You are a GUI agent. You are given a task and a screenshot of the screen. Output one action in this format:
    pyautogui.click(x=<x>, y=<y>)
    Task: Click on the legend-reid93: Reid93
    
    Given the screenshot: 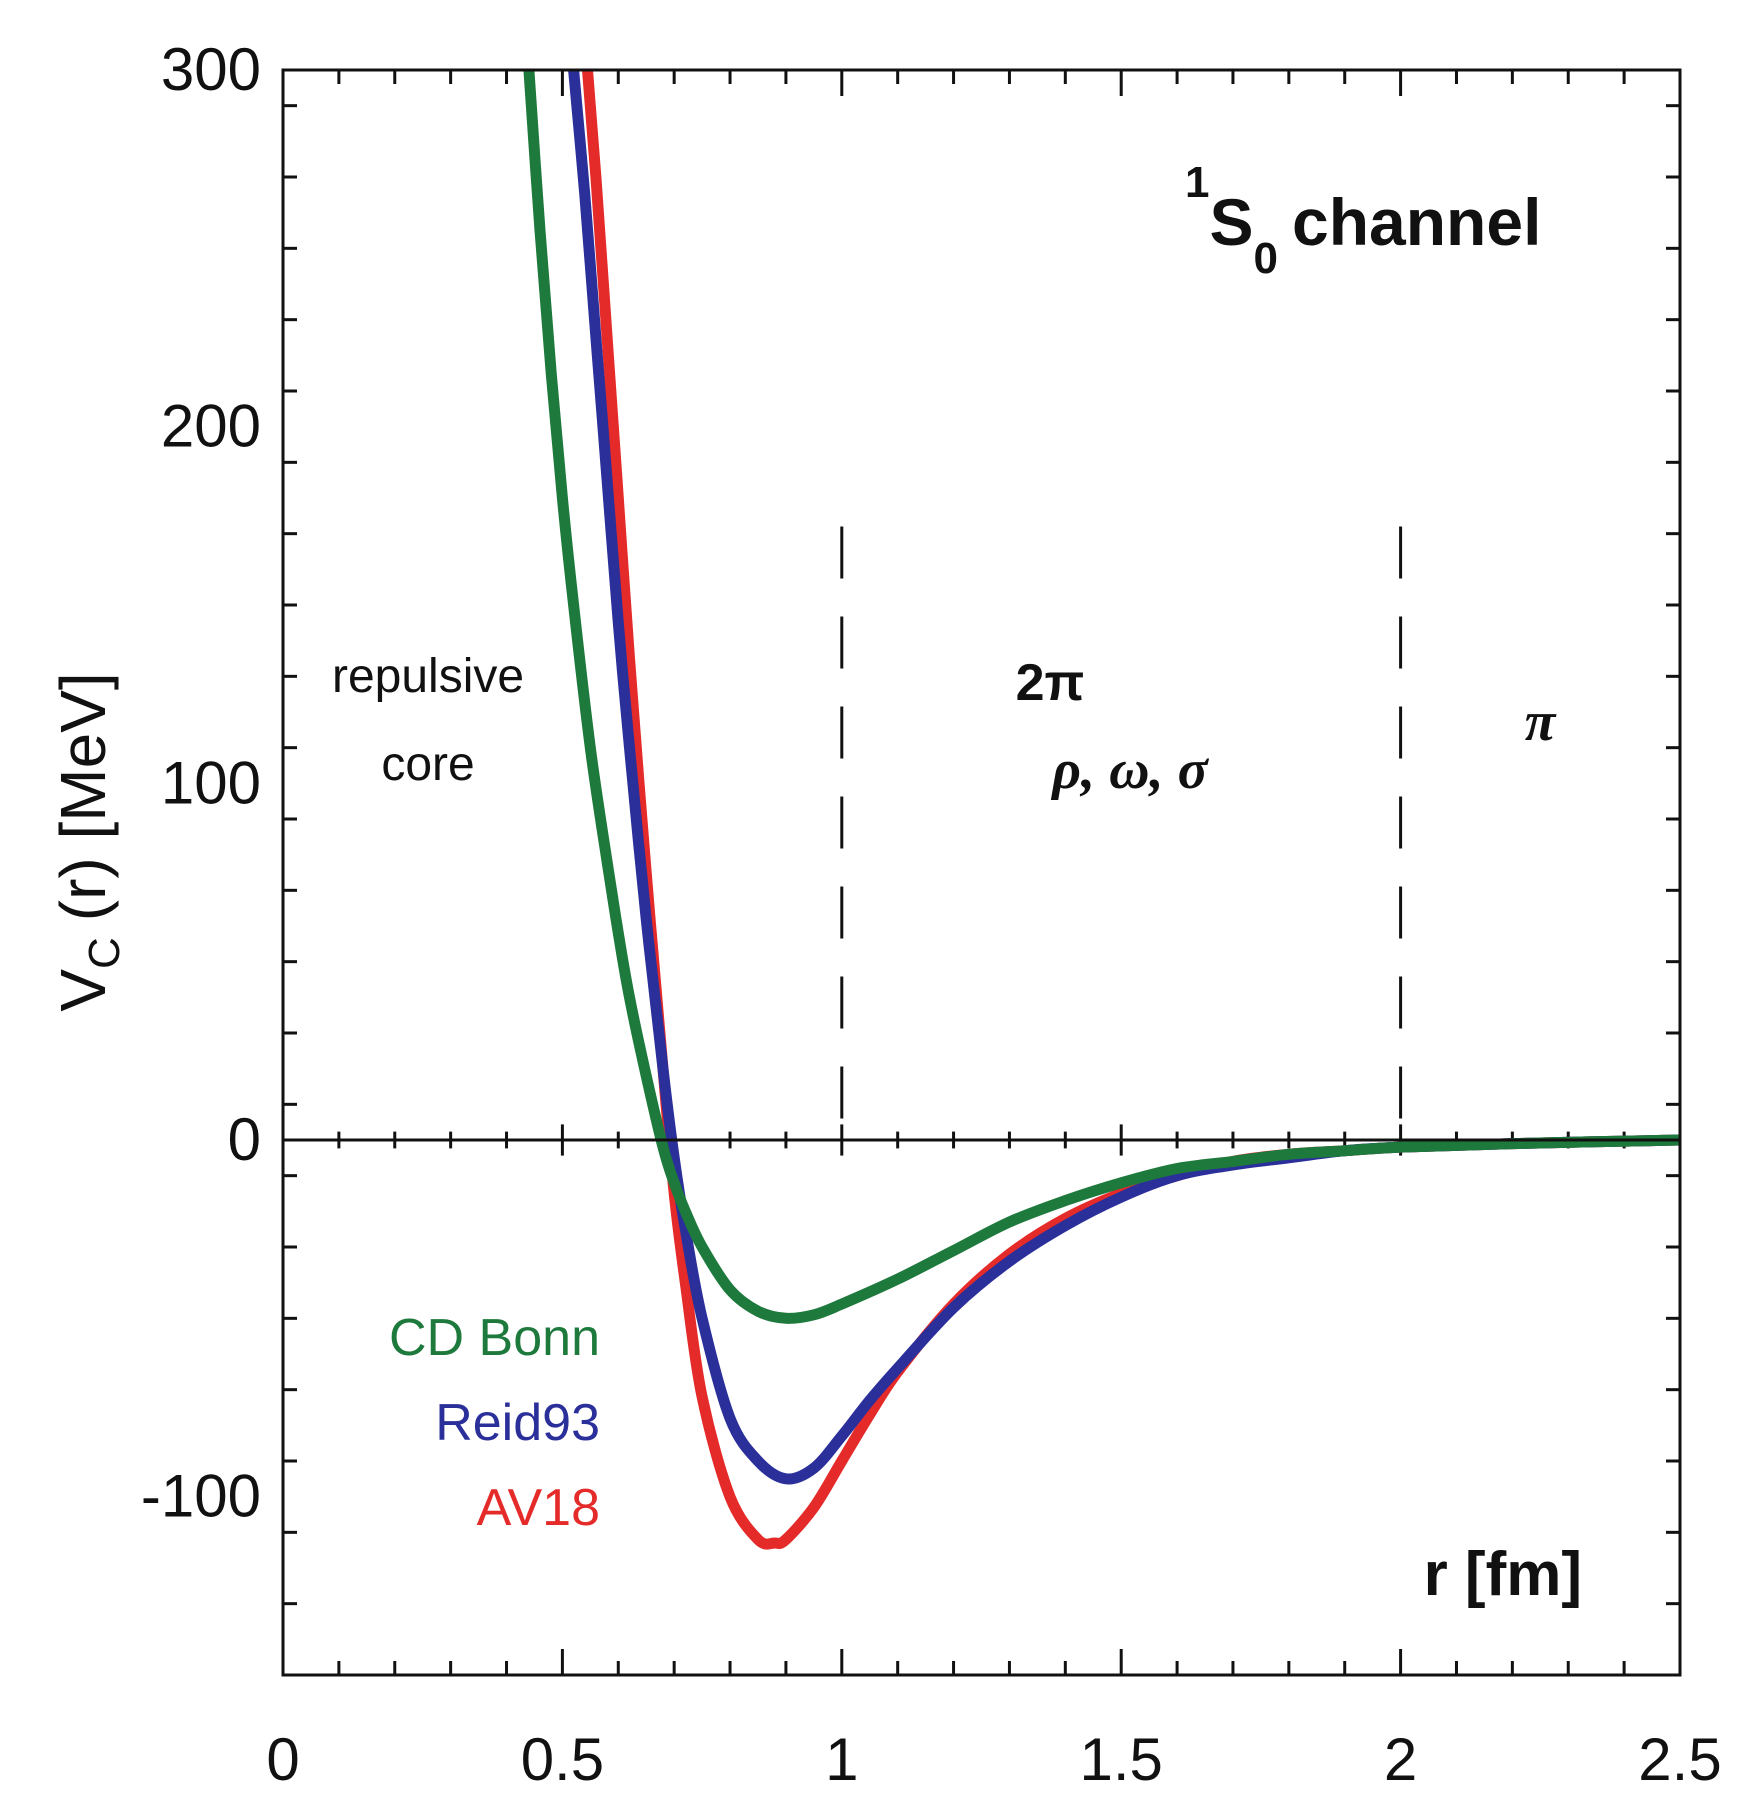 What is the action you would take?
    pyautogui.click(x=517, y=1423)
    